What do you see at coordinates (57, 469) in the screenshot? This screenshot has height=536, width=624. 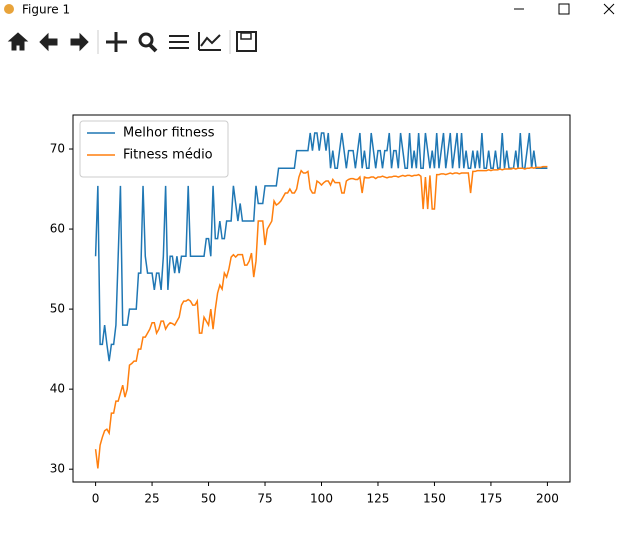 I see `y-tick-label: 30` at bounding box center [57, 469].